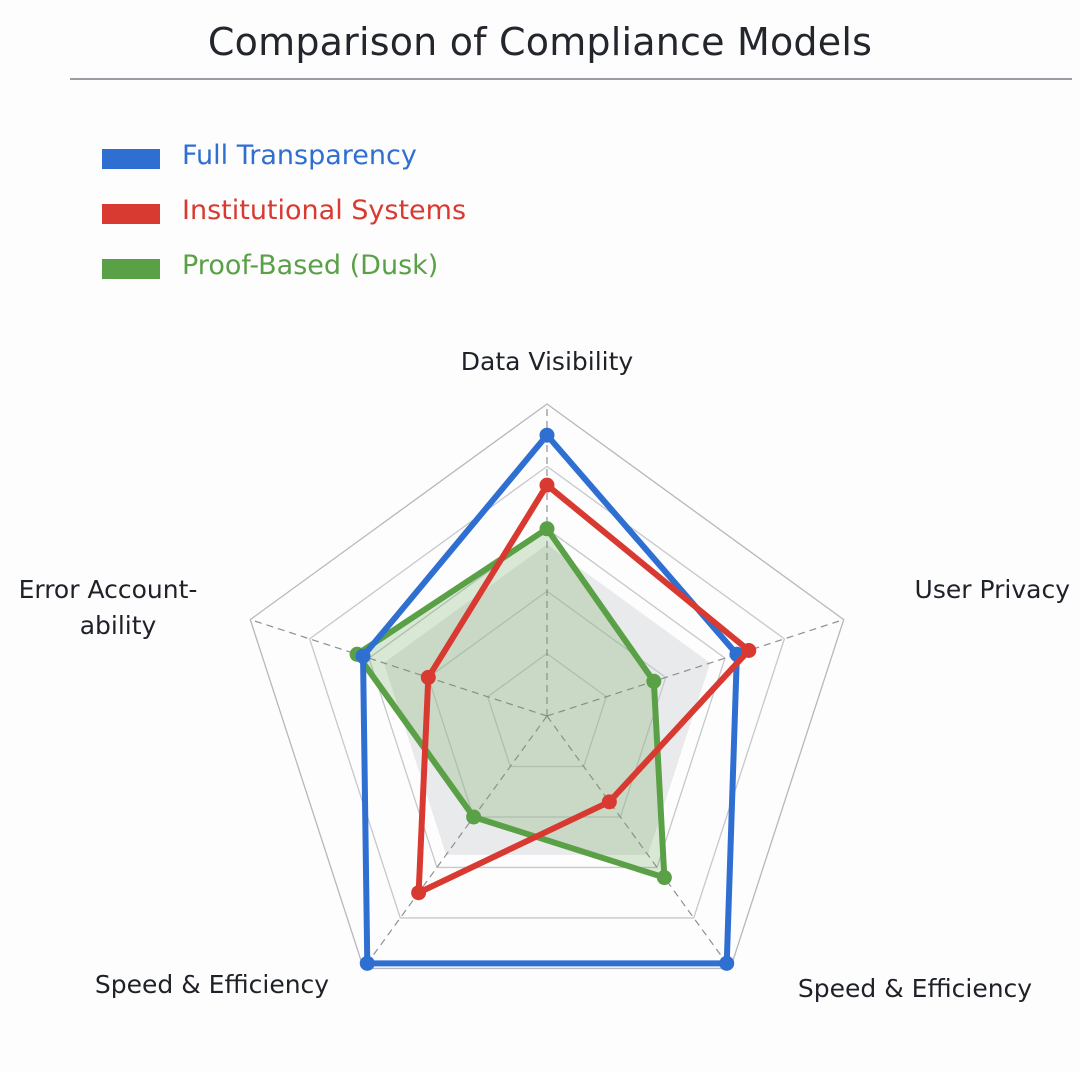  I want to click on title-divider, so click(571, 79).